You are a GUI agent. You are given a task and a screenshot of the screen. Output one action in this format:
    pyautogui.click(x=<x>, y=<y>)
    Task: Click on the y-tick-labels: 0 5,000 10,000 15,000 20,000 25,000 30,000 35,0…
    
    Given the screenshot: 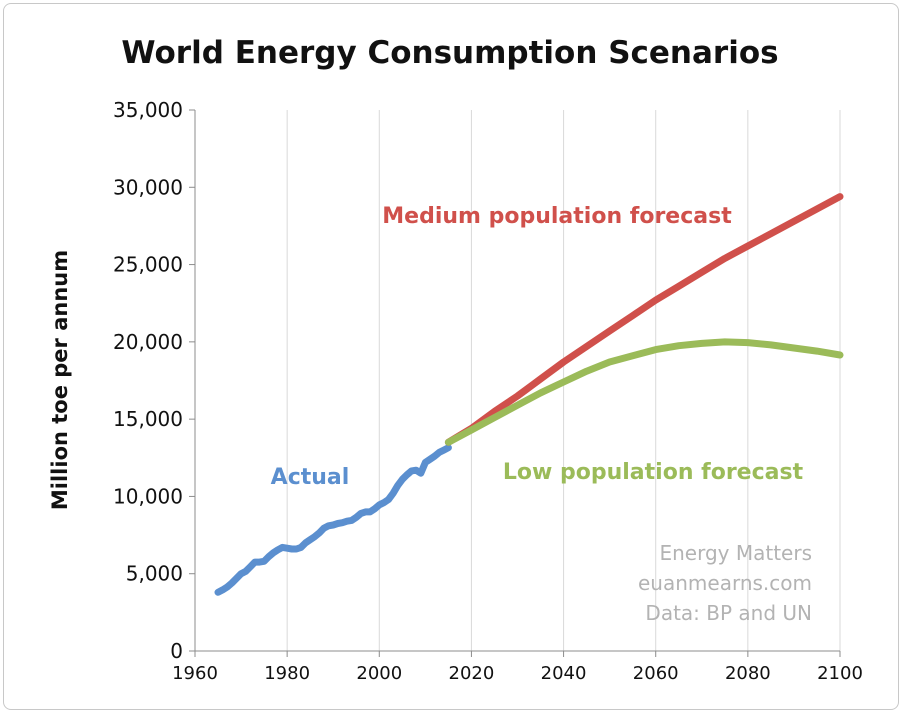 What is the action you would take?
    pyautogui.click(x=148, y=380)
    